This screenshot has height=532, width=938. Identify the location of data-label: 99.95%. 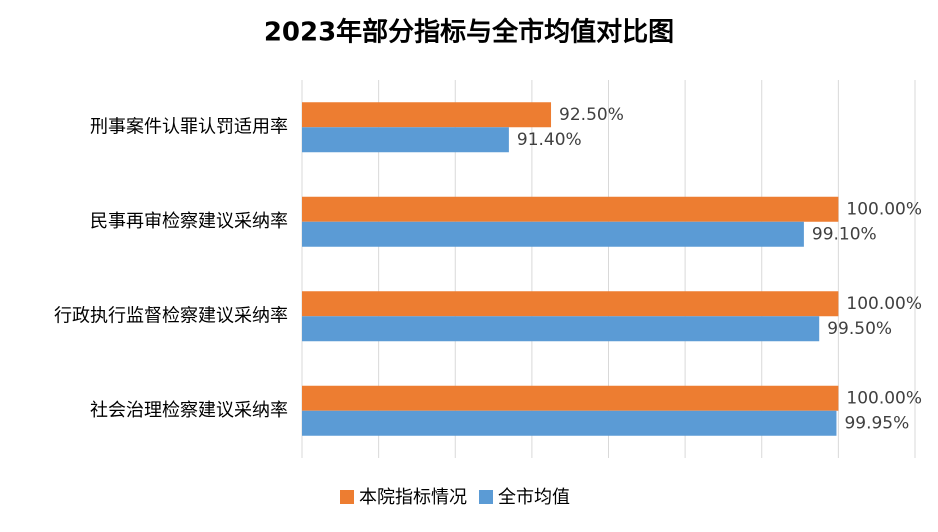
(876, 423).